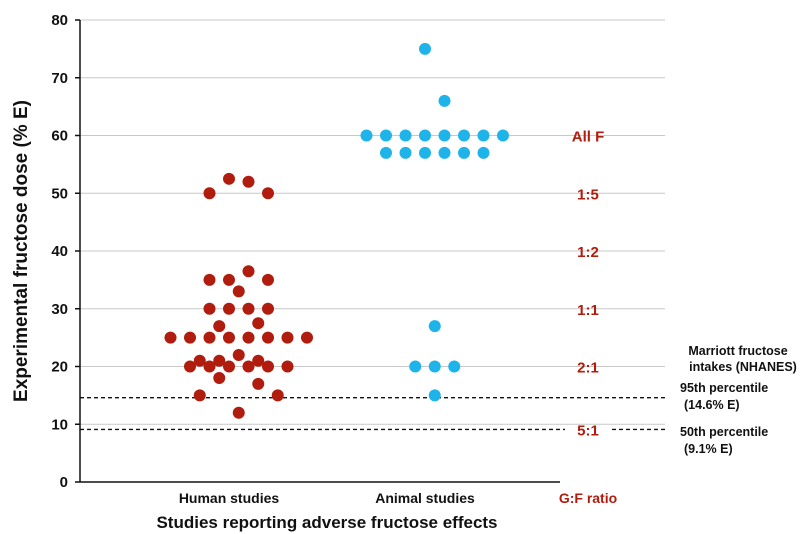  I want to click on y-ticks: 0 10 20 30 40 50 60 70 80, so click(65, 251).